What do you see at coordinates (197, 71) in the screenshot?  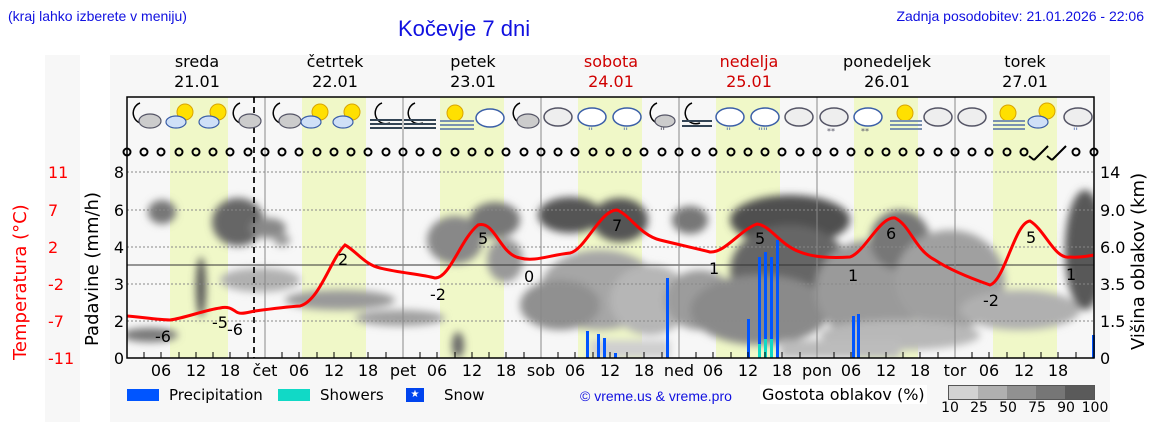 I see `day-header-0: sreda 21.01` at bounding box center [197, 71].